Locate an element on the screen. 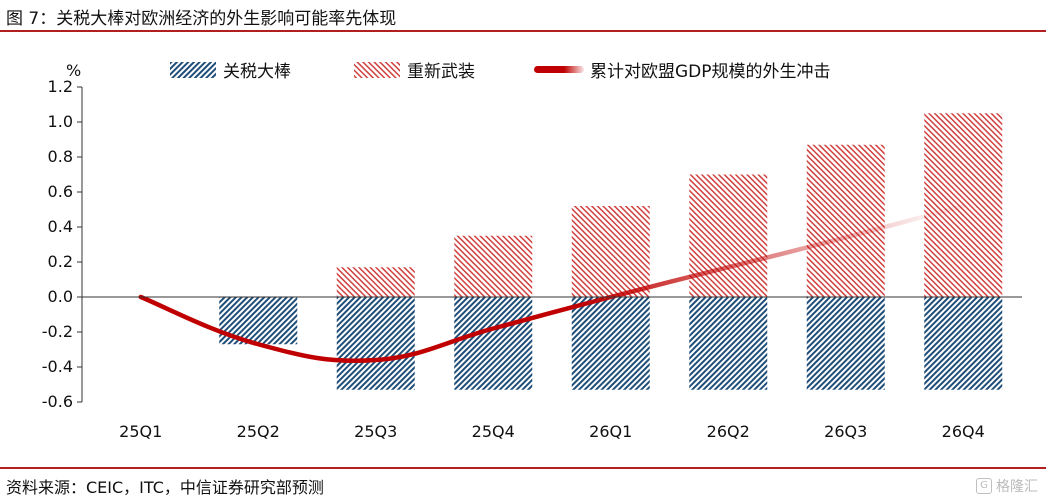 This screenshot has height=501, width=1046. y-tick-label: 0.2 is located at coordinates (60, 261).